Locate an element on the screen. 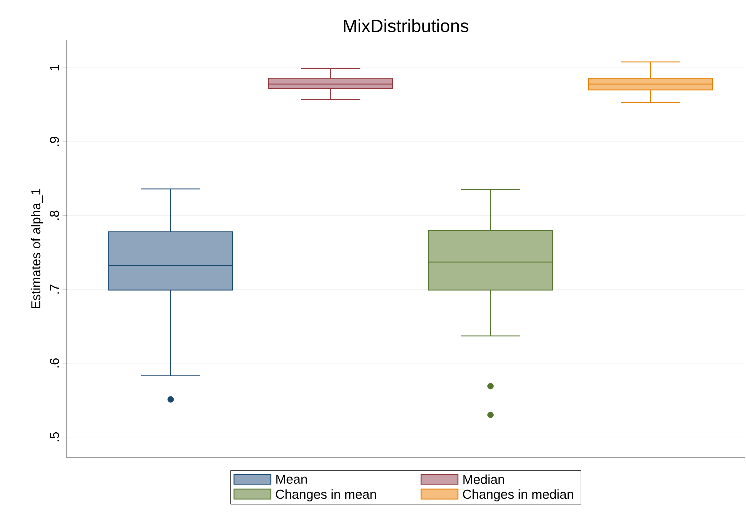  y-tick-label: .5 is located at coordinates (55, 437).